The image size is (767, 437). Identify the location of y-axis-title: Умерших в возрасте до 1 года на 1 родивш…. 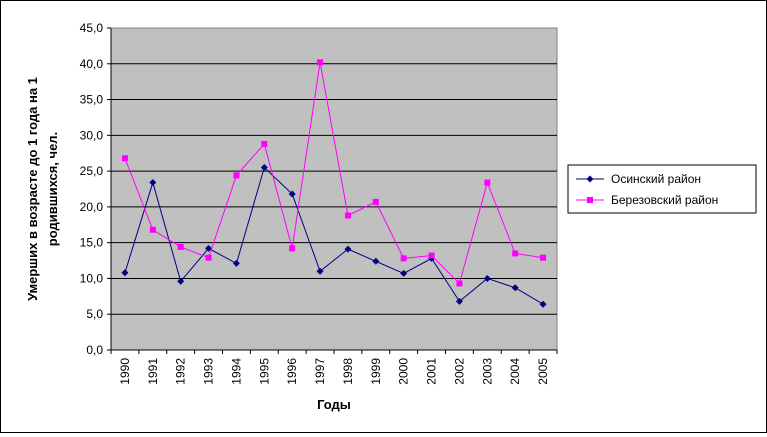
(42, 189).